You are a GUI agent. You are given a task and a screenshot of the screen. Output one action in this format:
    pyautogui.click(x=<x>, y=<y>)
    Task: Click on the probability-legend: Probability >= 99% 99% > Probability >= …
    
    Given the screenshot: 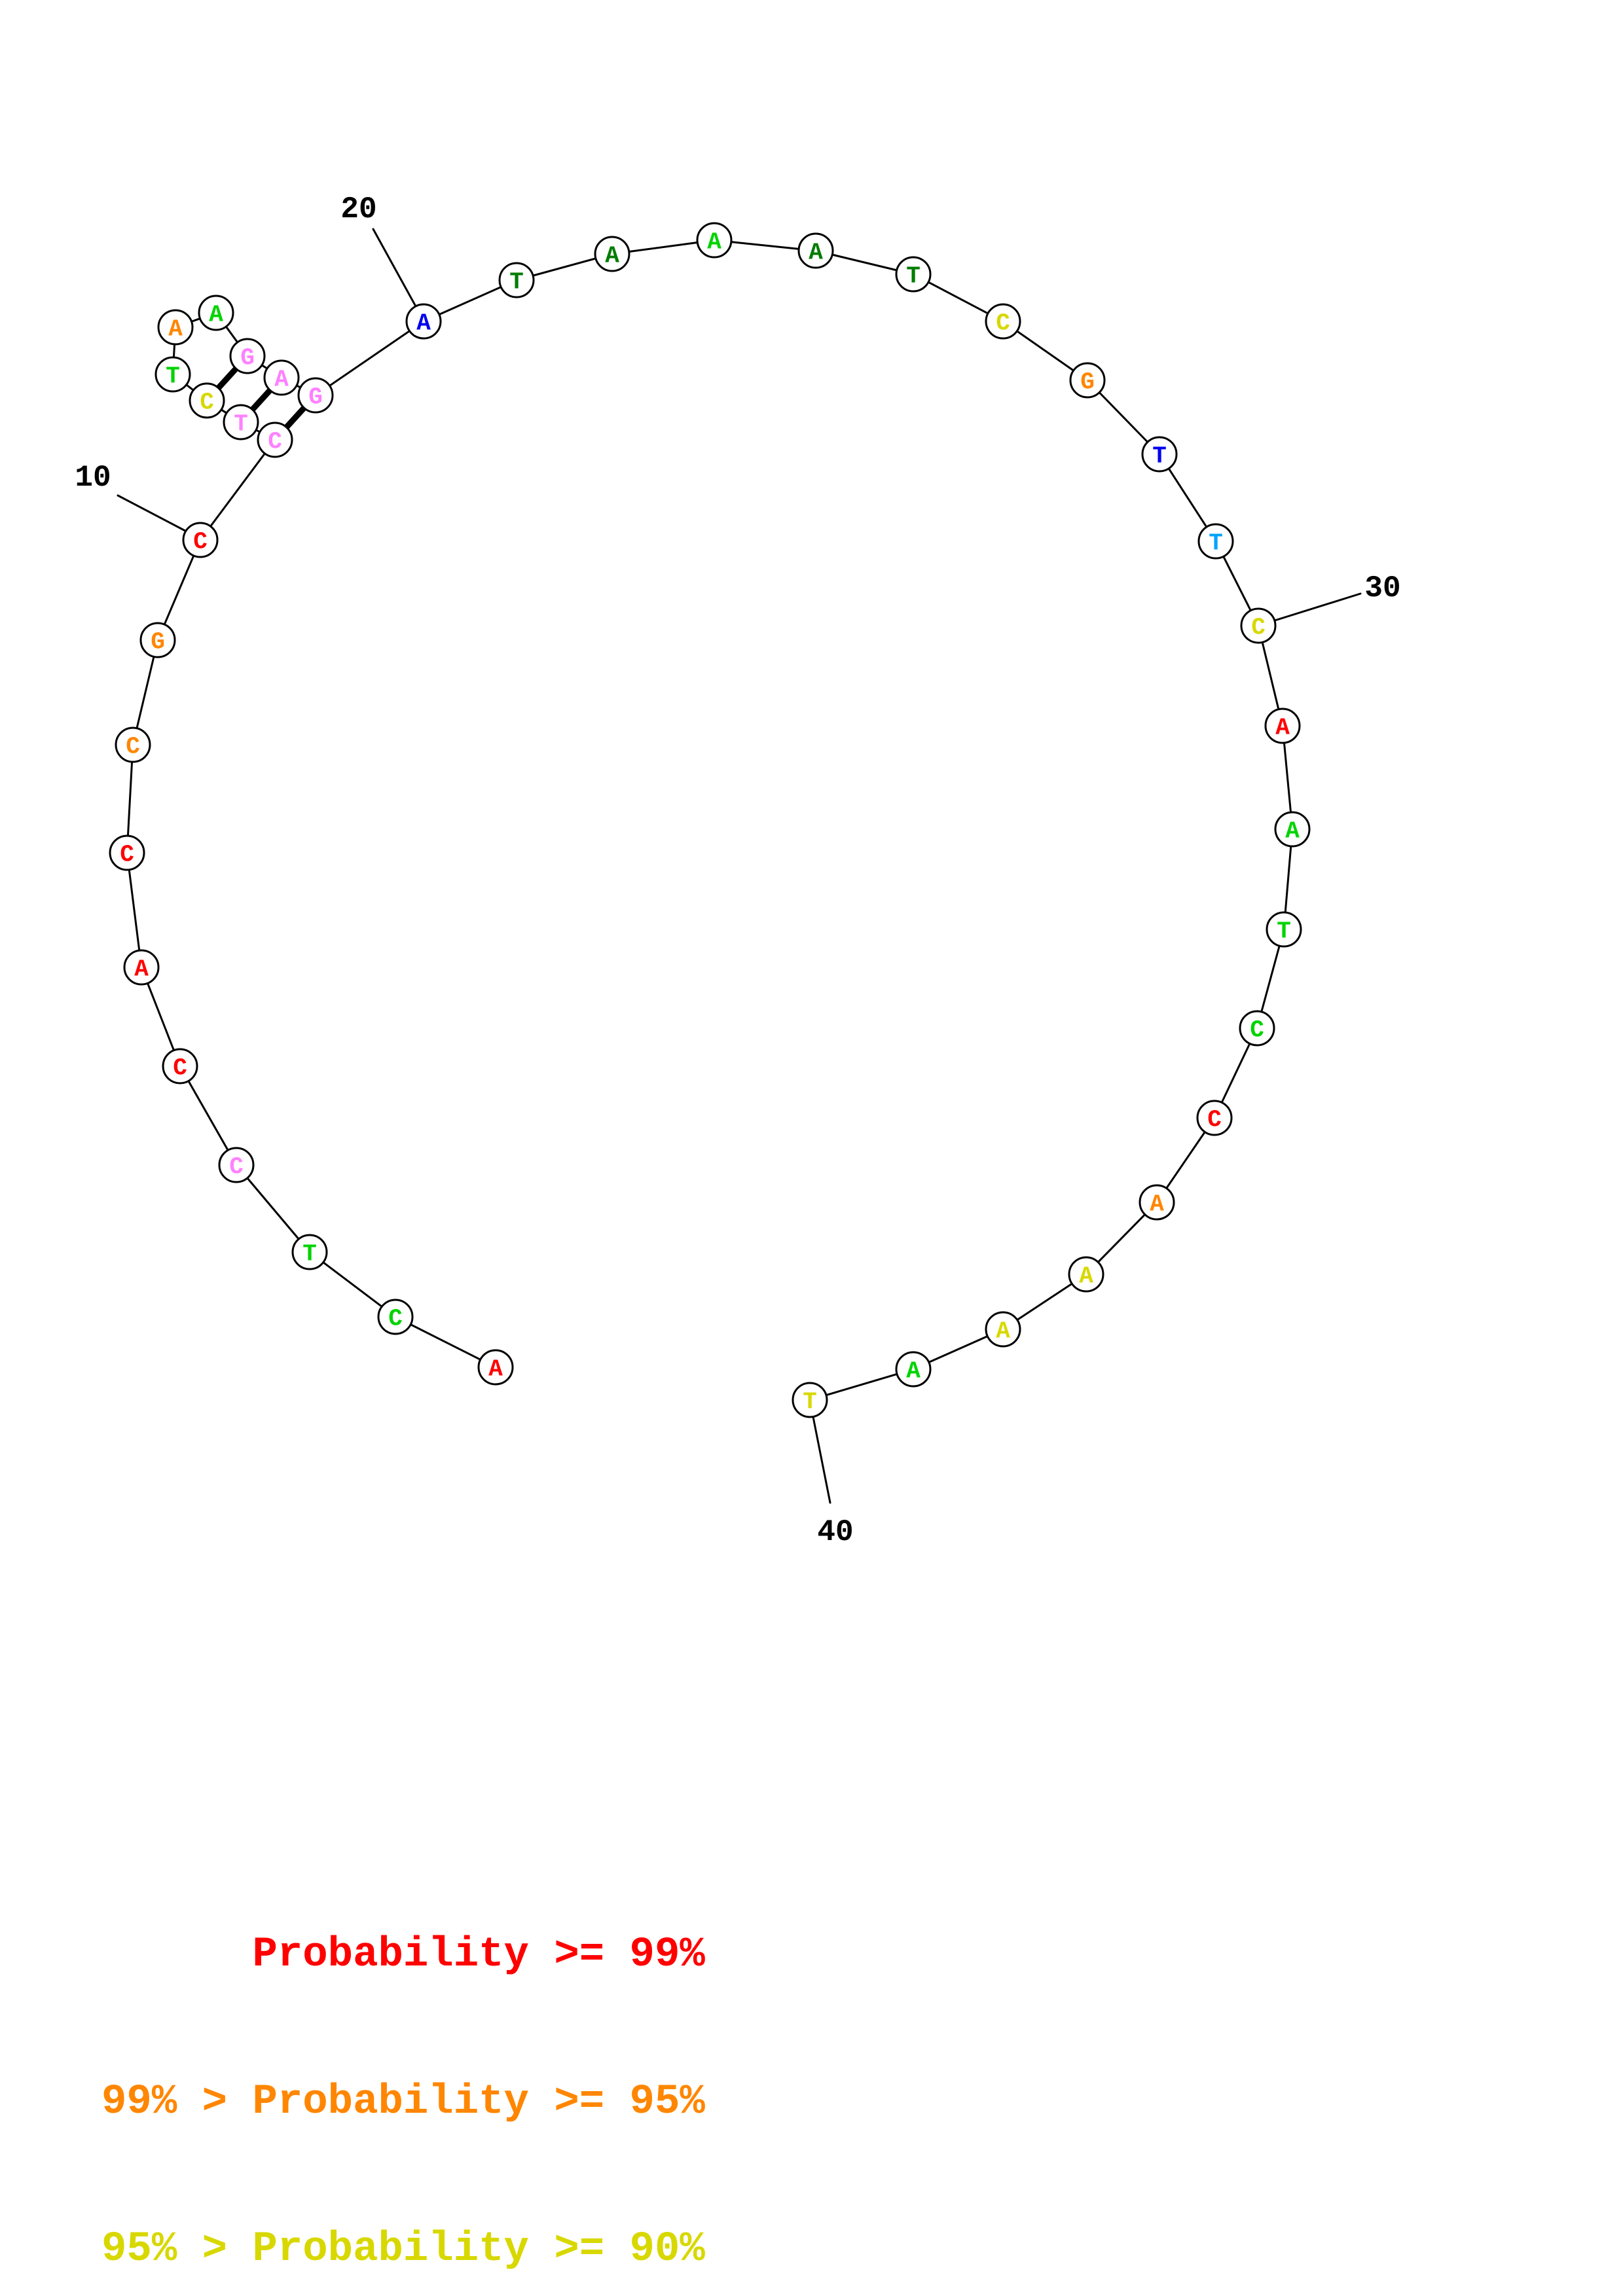 What is the action you would take?
    pyautogui.click(x=403, y=2064)
    